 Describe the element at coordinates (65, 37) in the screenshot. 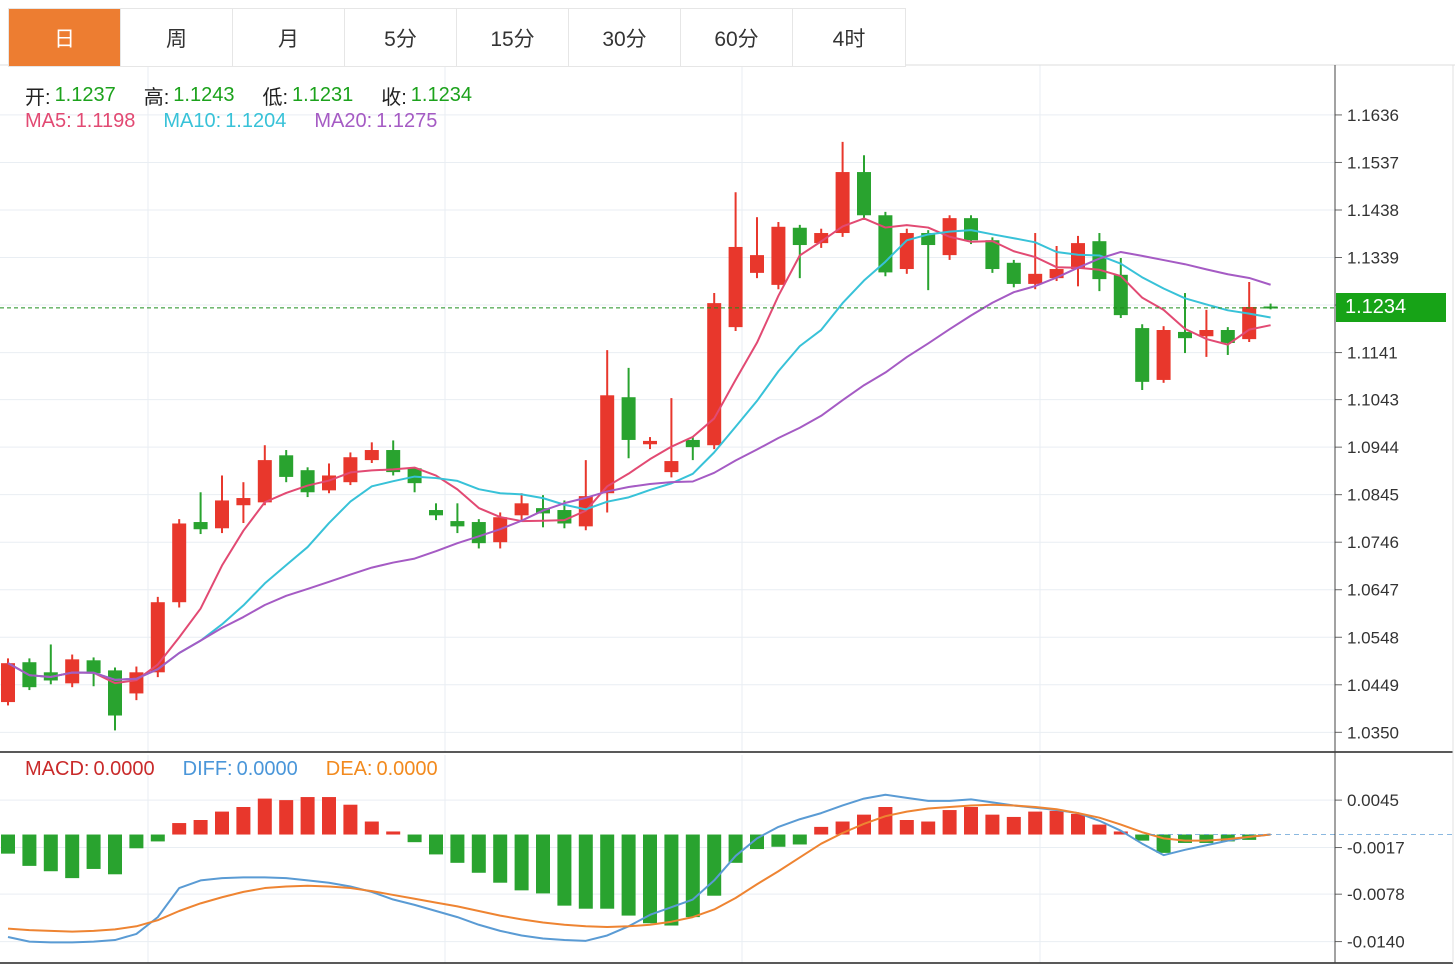

I see `tab-daily: 日` at that location.